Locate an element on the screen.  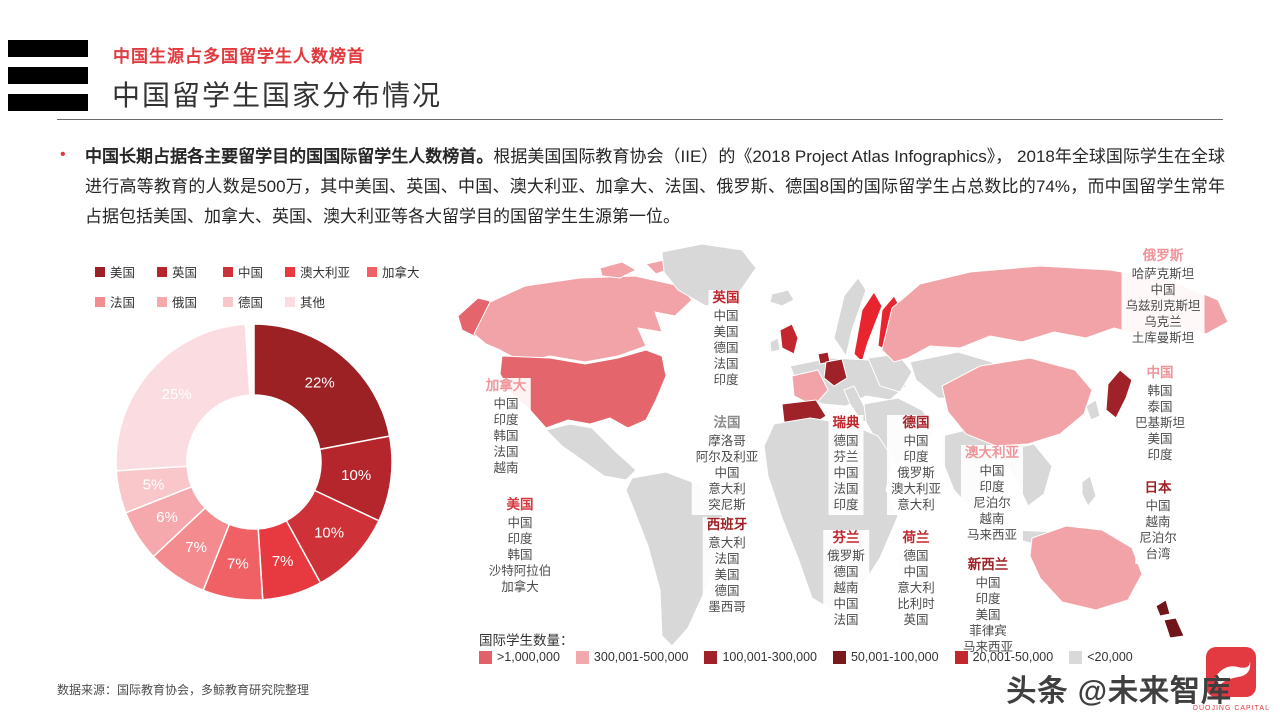
legend-label: 英国 is located at coordinates (185, 273).